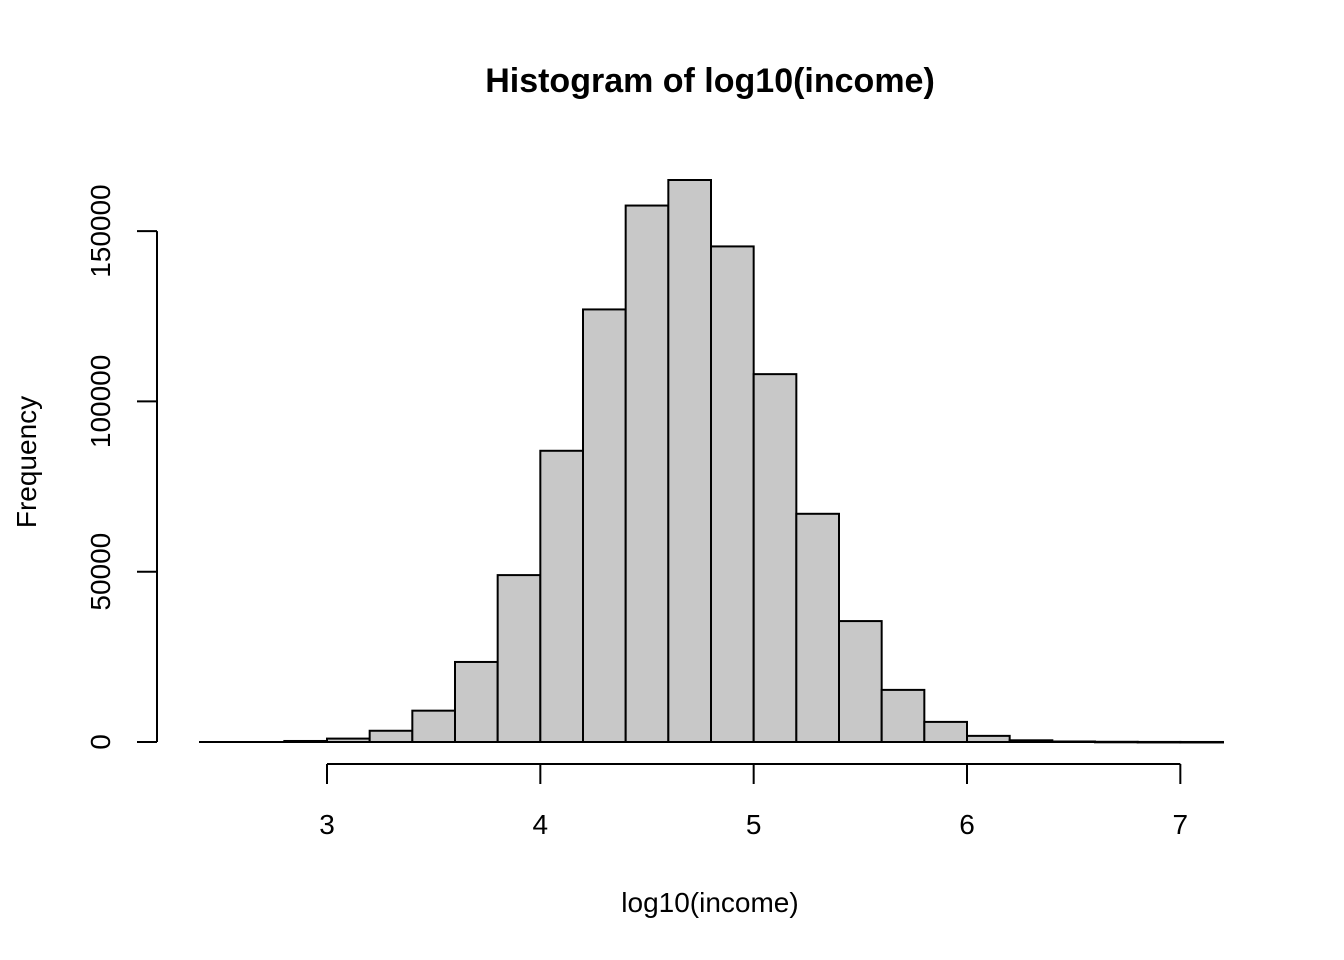 The height and width of the screenshot is (960, 1344). Describe the element at coordinates (100, 230) in the screenshot. I see `y-tick-label: 150000` at that location.